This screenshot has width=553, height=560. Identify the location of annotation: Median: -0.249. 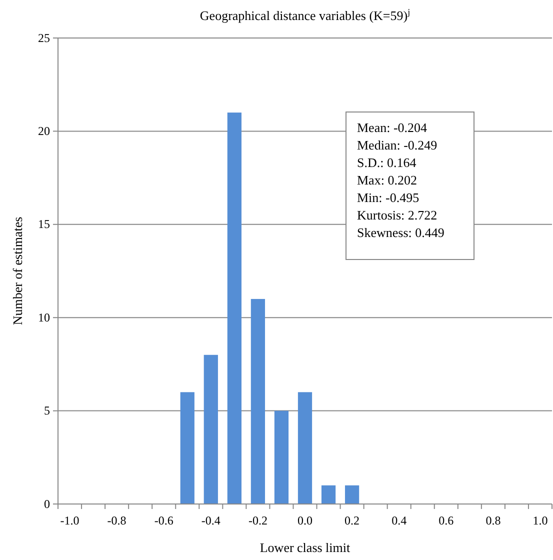
(397, 145).